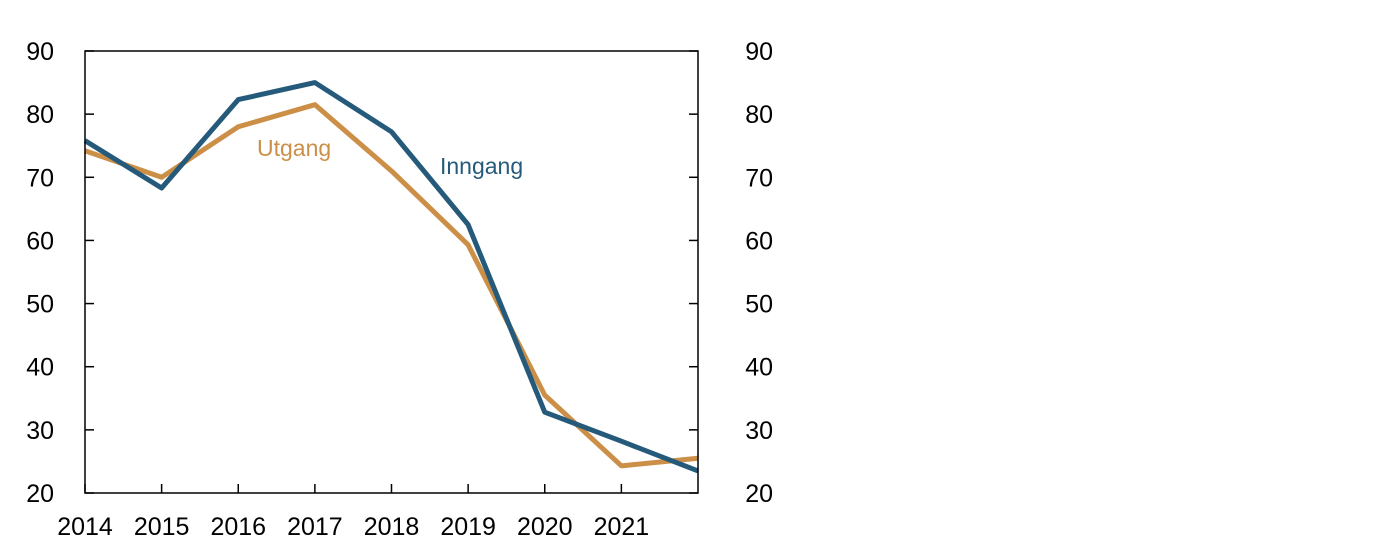 This screenshot has width=1395, height=555. Describe the element at coordinates (294, 148) in the screenshot. I see `series-label-utgang: Utgang` at that location.